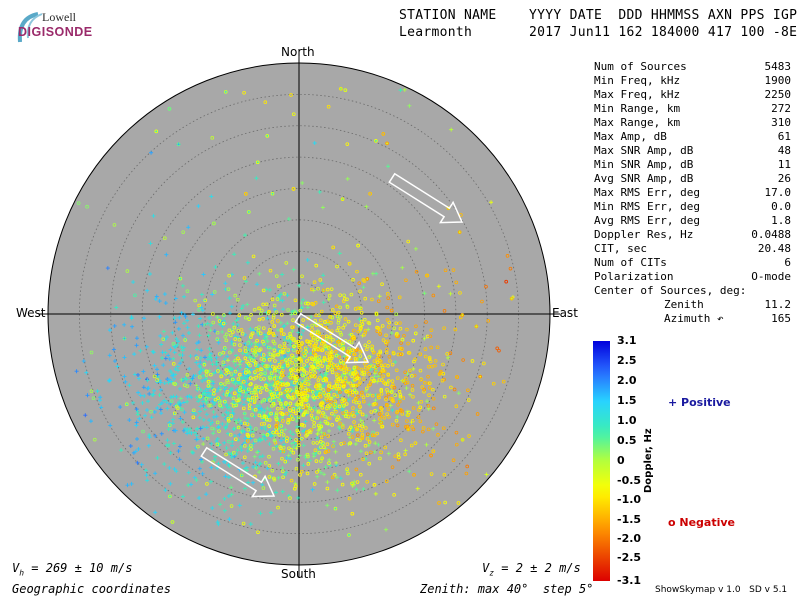  What do you see at coordinates (627, 360) in the screenshot?
I see `colorbar-tick-label: 2.5` at bounding box center [627, 360].